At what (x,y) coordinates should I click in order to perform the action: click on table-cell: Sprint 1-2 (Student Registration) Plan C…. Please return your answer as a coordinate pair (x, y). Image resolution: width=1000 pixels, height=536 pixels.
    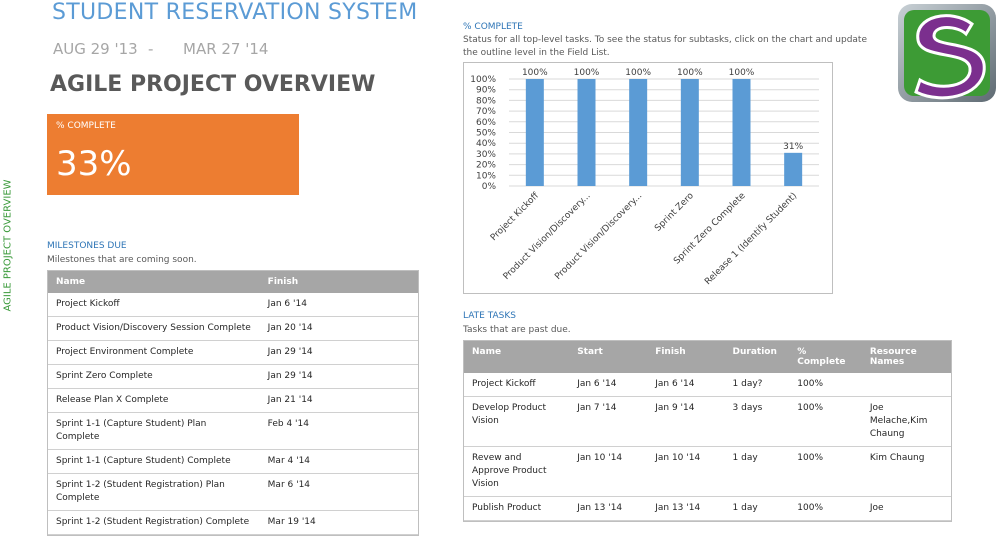
    Looking at the image, I should click on (154, 492).